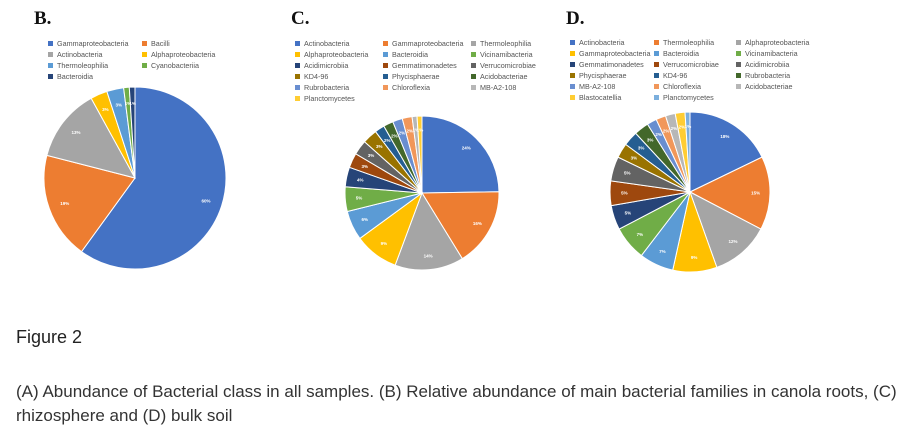  I want to click on legend-label: Gemmatimonadetes, so click(424, 65).